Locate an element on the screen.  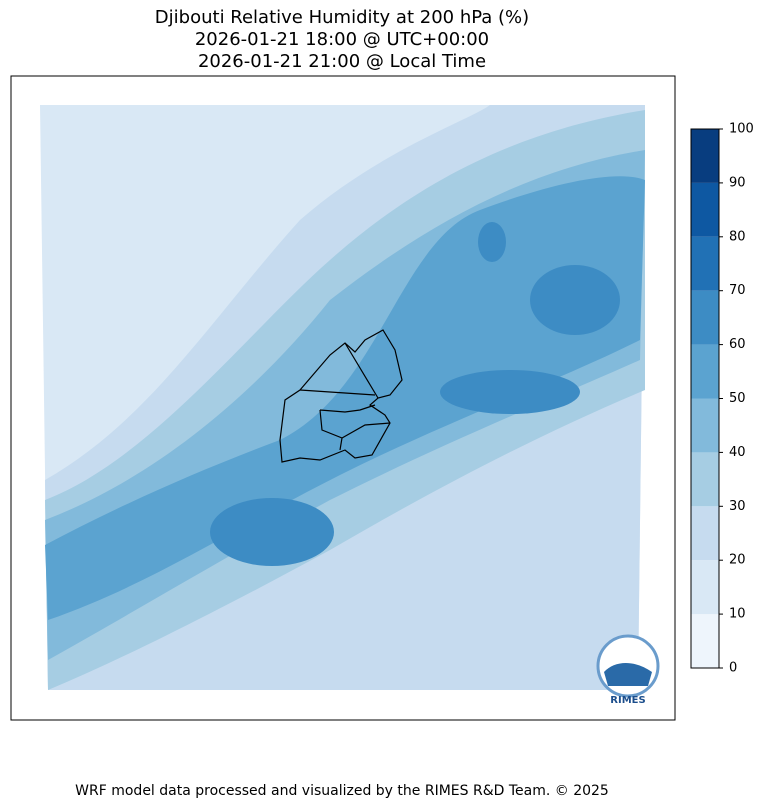
country-borders is located at coordinates (341, 396).